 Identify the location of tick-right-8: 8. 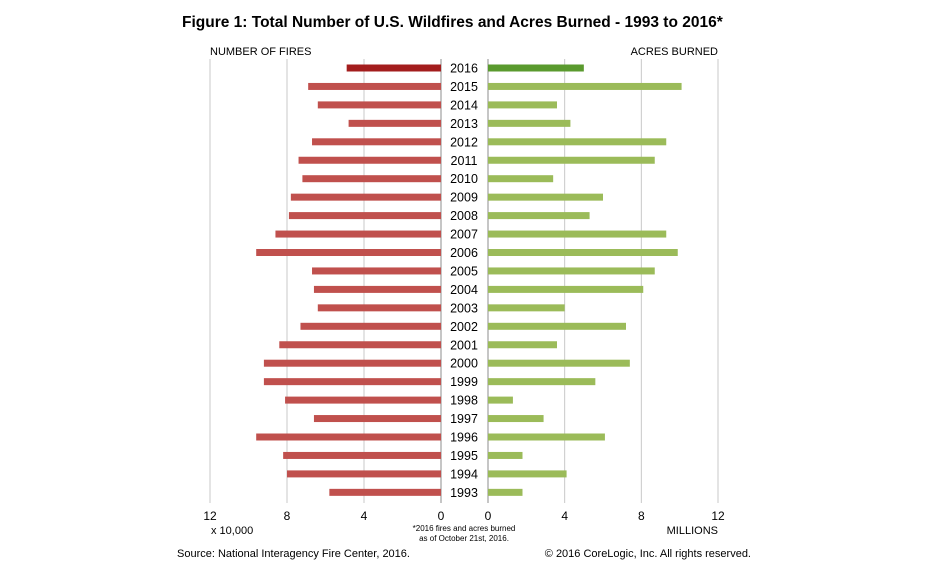
(641, 516).